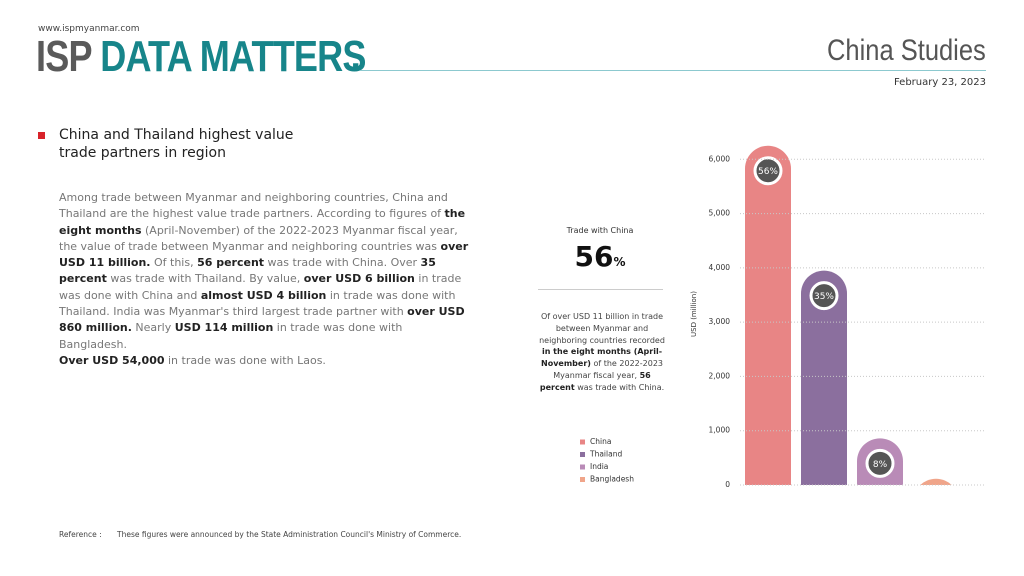 This screenshot has height=576, width=1024. What do you see at coordinates (608, 369) in the screenshot?
I see `text: of the 2022-2023 Myanmar fiscal year,` at bounding box center [608, 369].